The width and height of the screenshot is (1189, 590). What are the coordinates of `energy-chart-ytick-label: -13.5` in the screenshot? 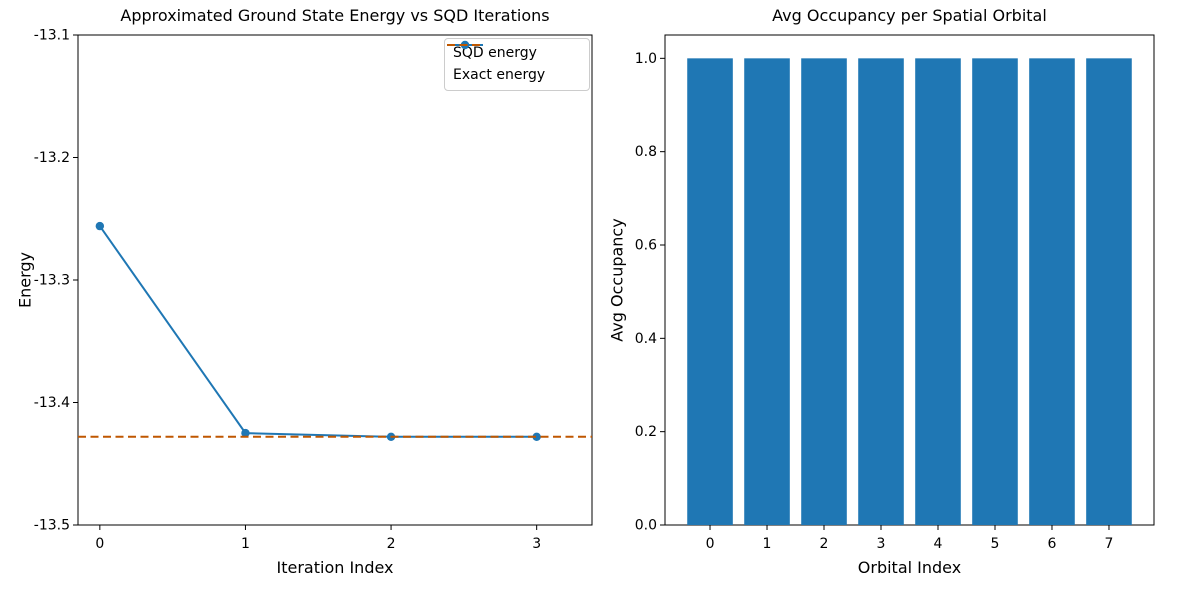 It's located at (52, 526).